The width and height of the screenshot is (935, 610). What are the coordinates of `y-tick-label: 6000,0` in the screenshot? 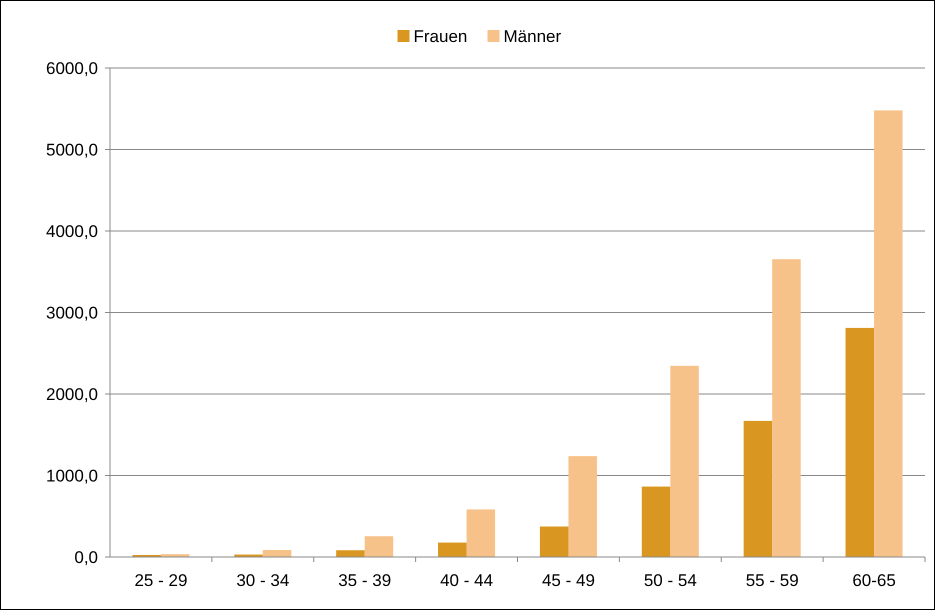 It's located at (72, 68).